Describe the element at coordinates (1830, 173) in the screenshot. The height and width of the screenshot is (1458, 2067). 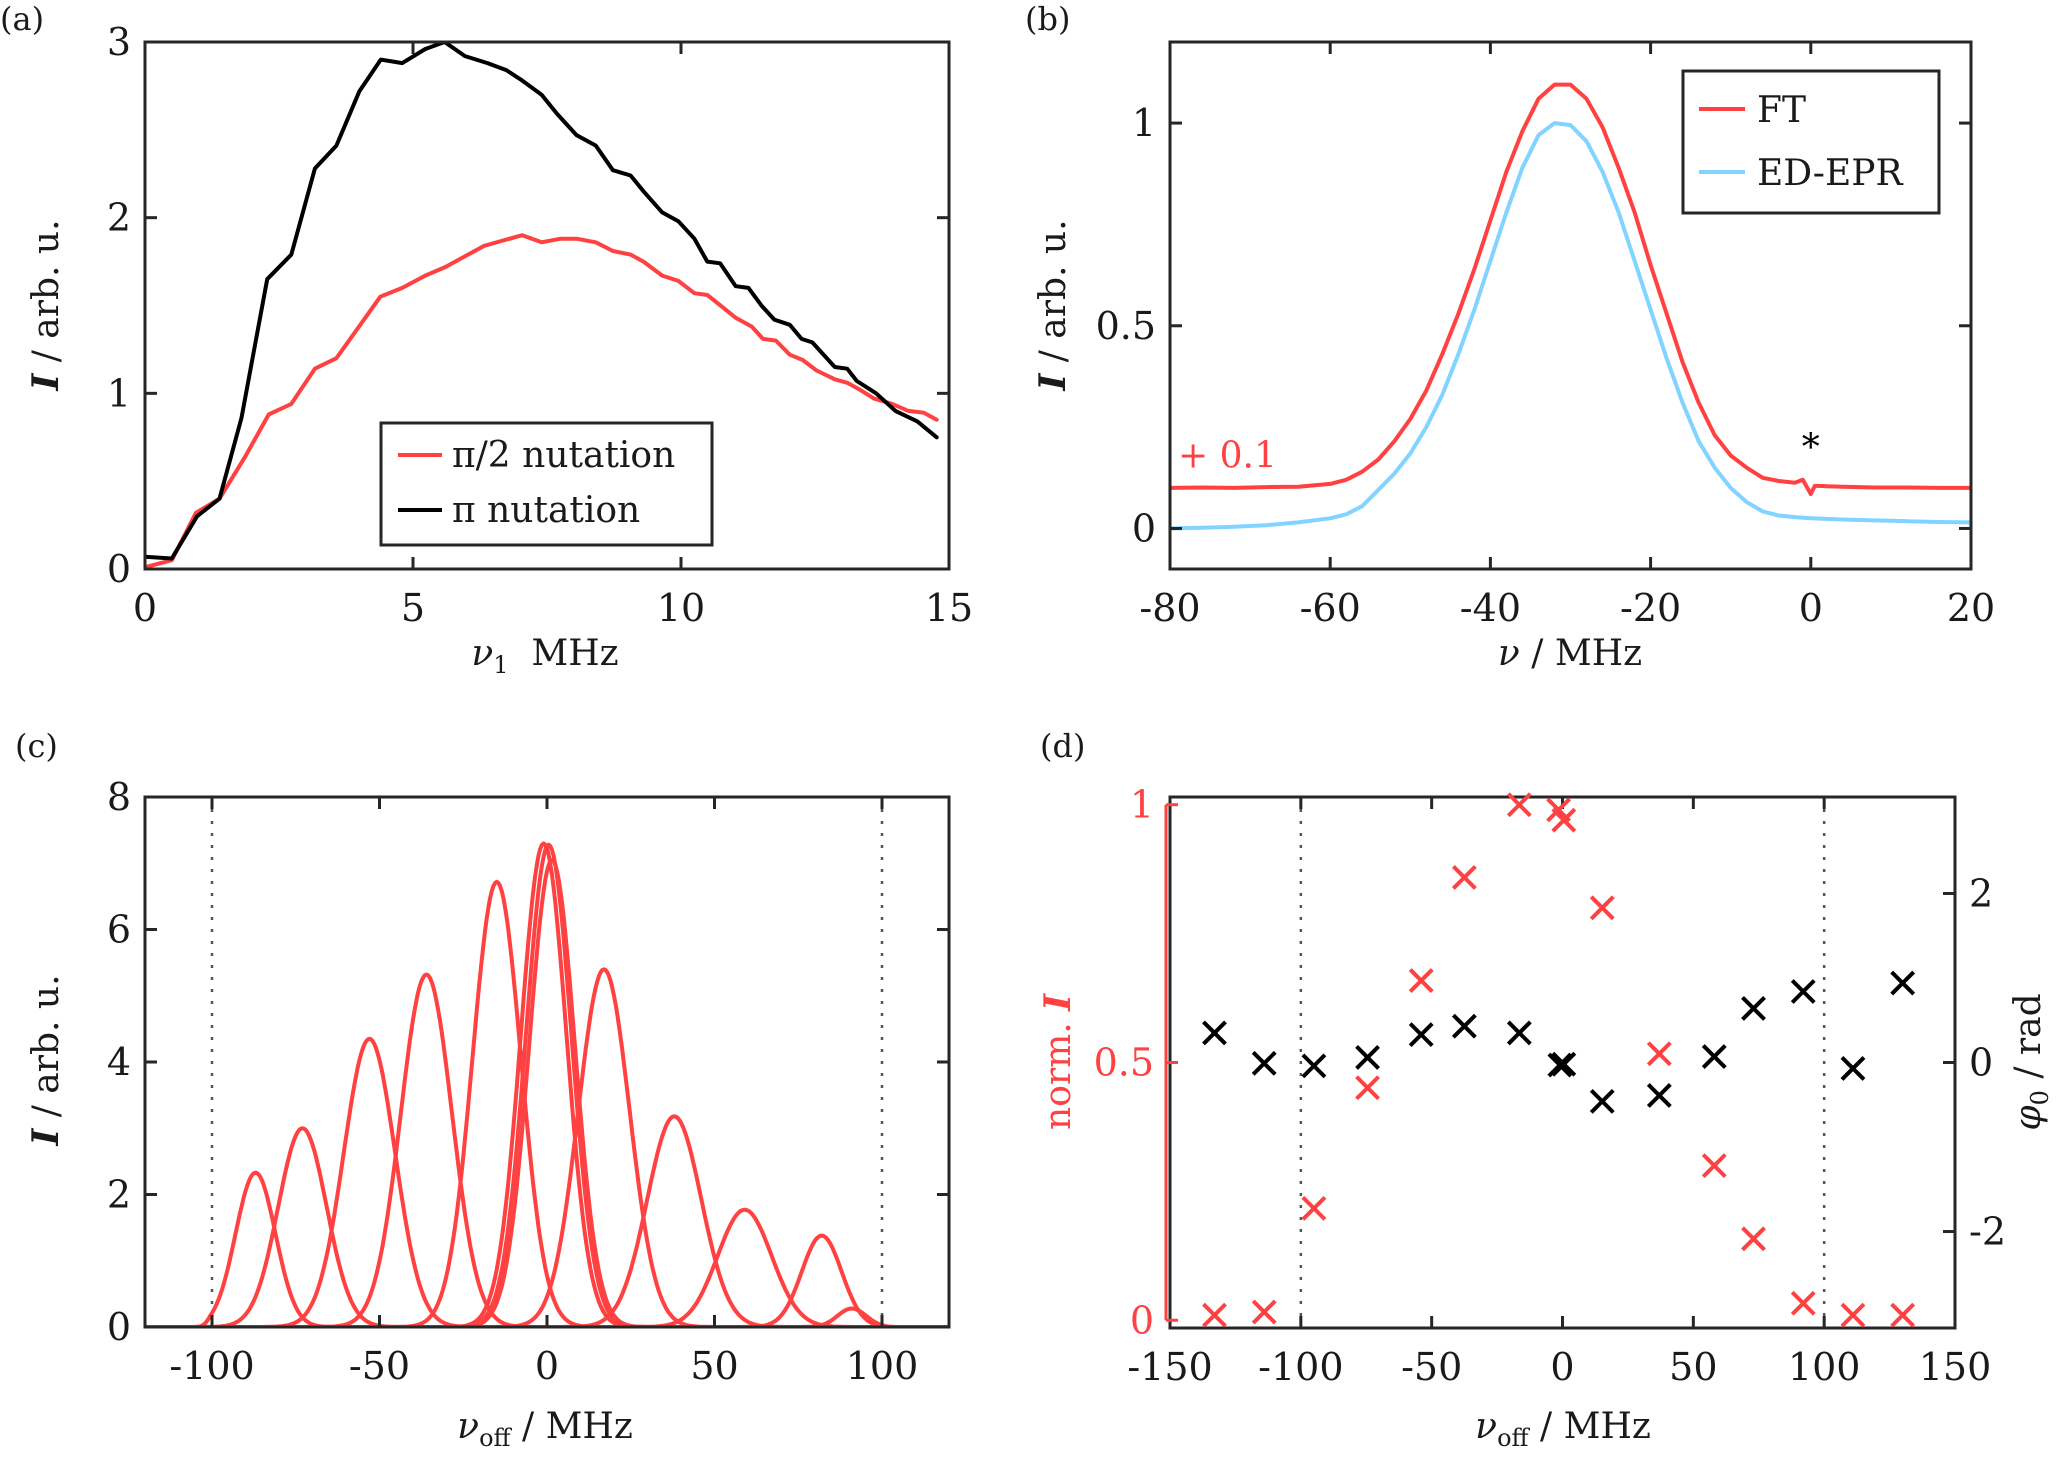
I see `legend-label-ed-epr: ED-EPR` at that location.